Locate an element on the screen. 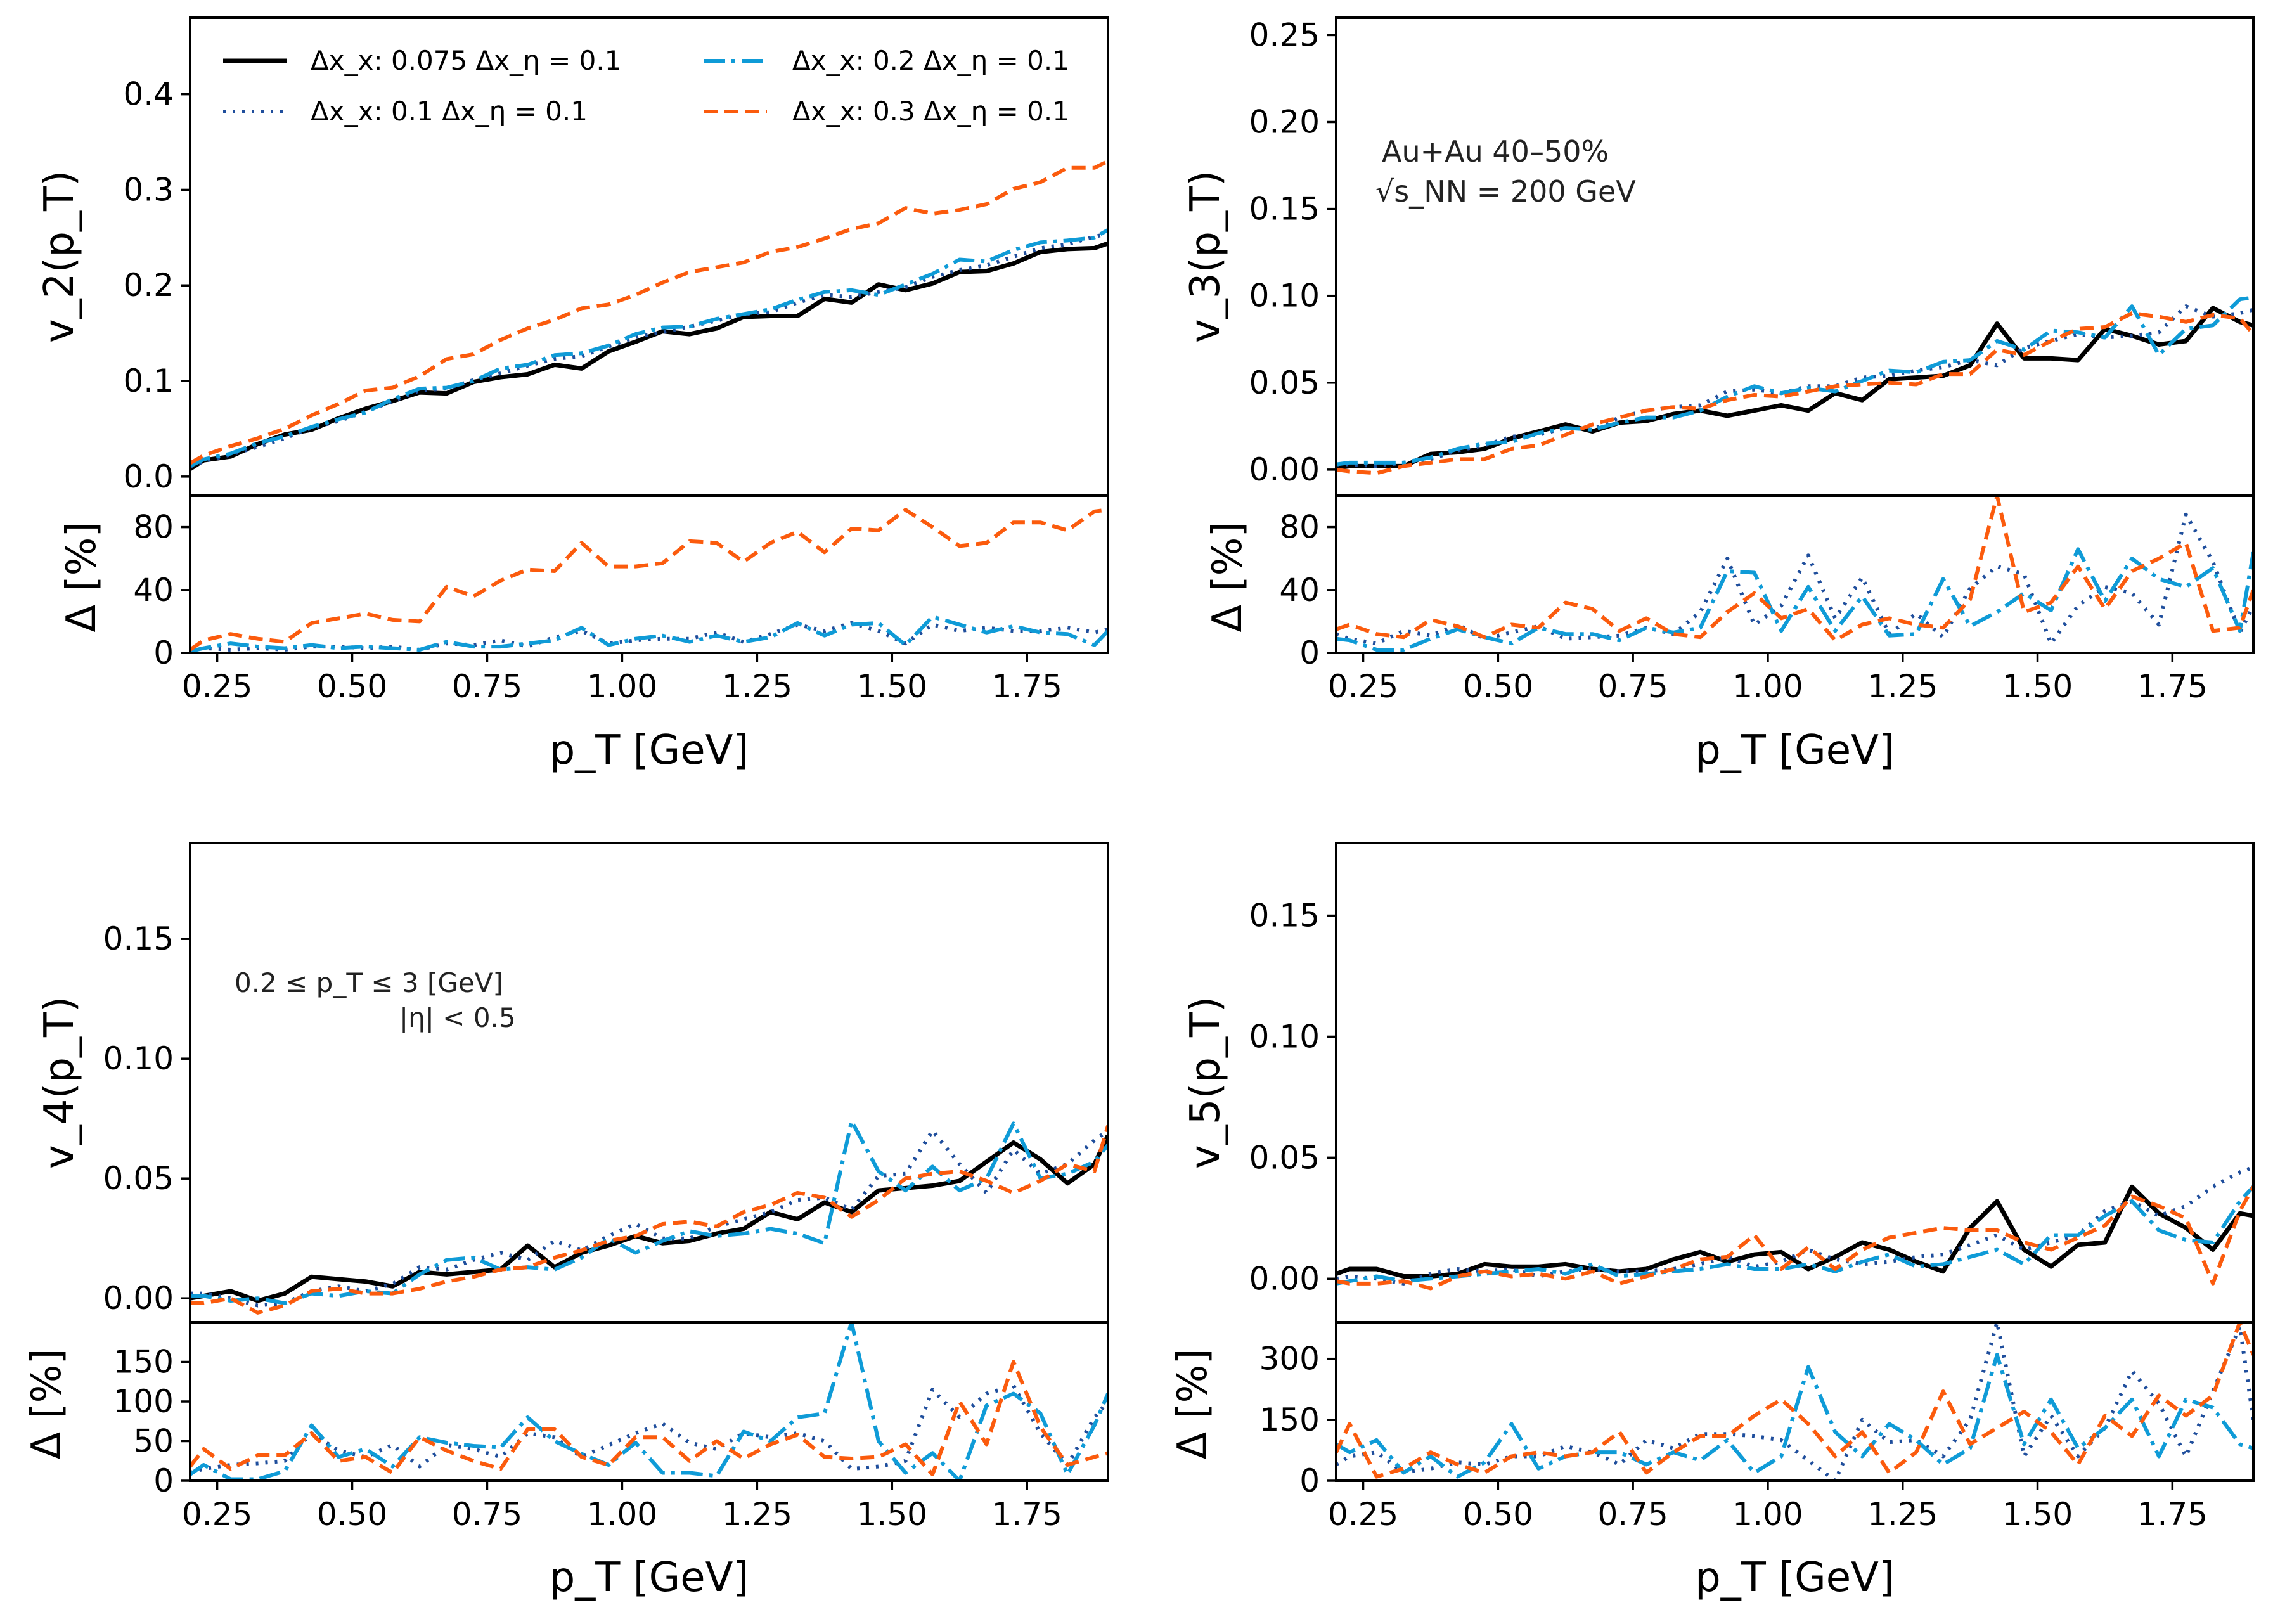 Image resolution: width=2273 pixels, height=1624 pixels. v2-series-line-s4 is located at coordinates (649, 312).